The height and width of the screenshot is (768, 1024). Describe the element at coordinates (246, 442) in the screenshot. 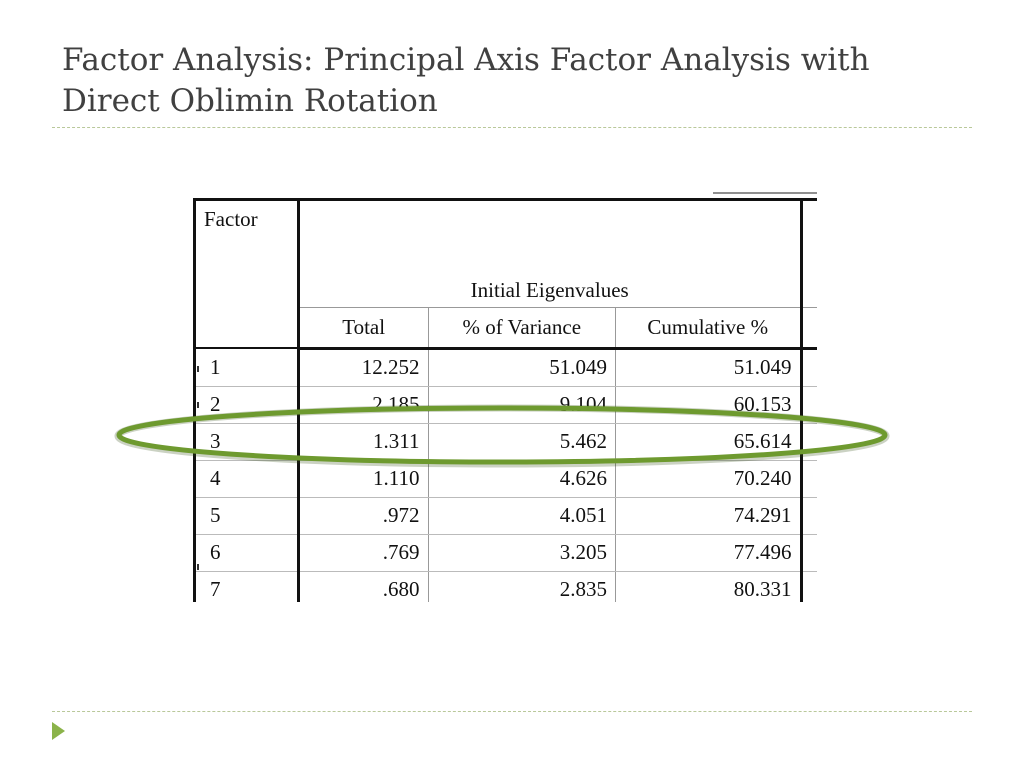

I see `factor-number: 3` at that location.